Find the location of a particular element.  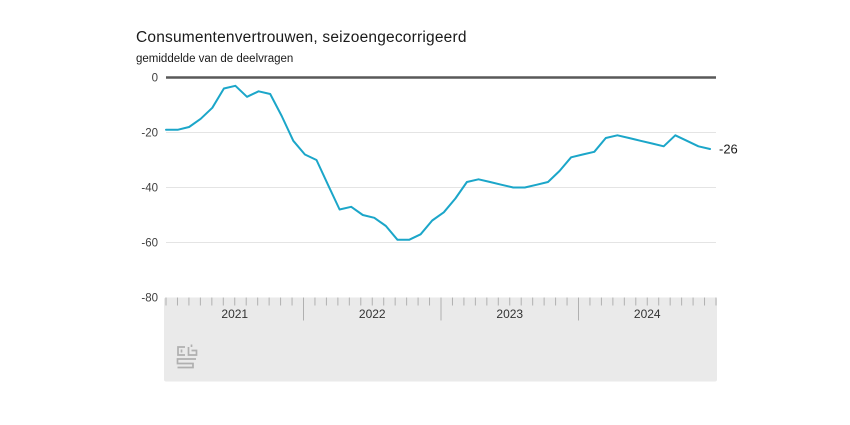

y-tick-label: -80 is located at coordinates (149, 299).